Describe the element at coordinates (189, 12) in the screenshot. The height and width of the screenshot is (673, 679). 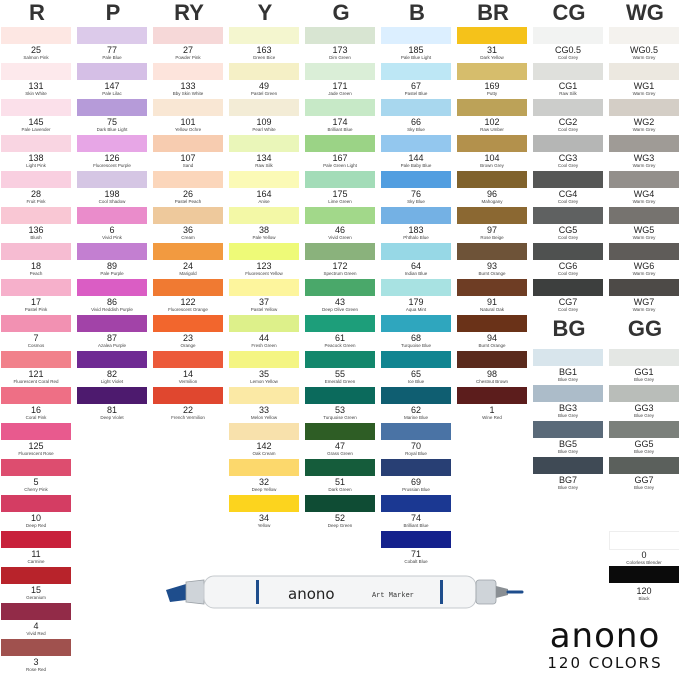
I see `column-header: RY` at that location.